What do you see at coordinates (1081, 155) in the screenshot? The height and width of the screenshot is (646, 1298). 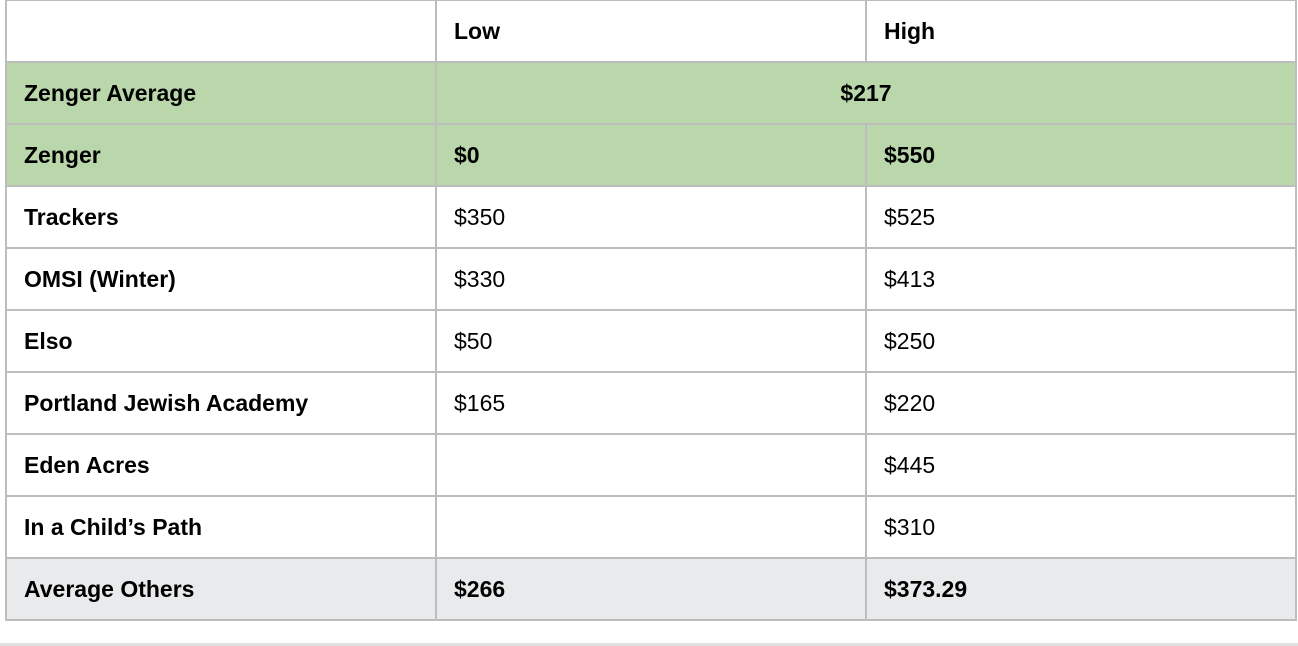 I see `row-high-cell: $550` at bounding box center [1081, 155].